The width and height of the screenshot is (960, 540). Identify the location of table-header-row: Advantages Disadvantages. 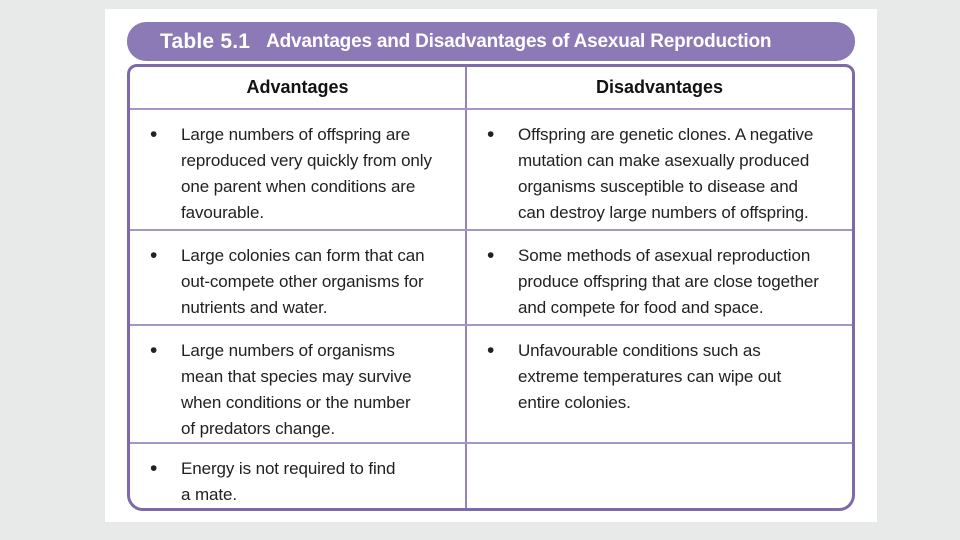
(491, 87).